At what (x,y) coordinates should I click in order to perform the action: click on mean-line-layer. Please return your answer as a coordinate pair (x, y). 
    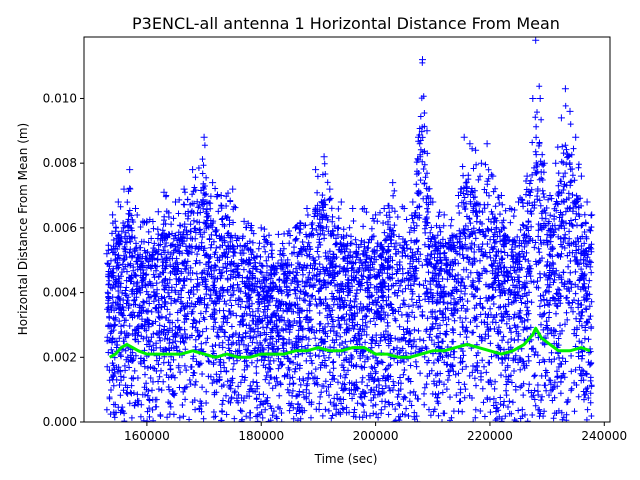
    Looking at the image, I should click on (349, 342).